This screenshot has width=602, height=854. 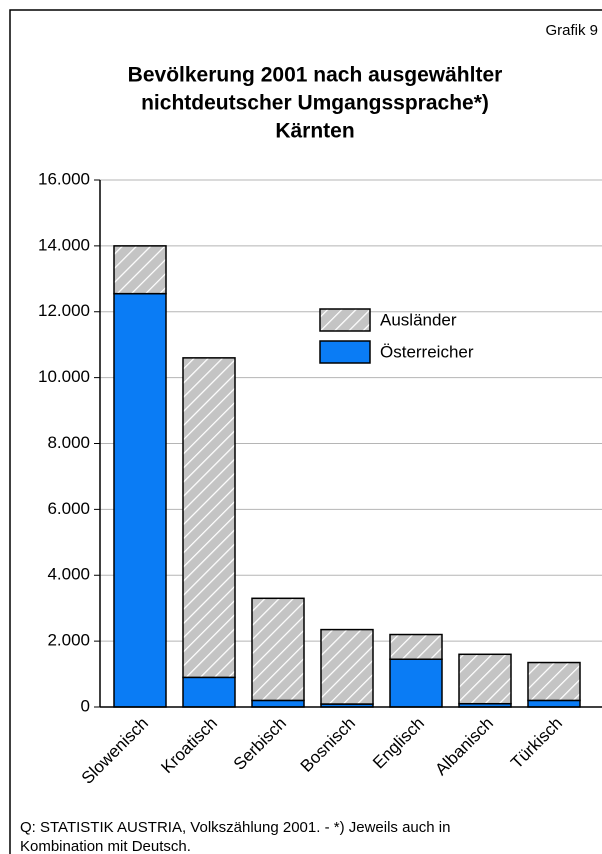 I want to click on x-tick-label: Türkisch, so click(x=536, y=743).